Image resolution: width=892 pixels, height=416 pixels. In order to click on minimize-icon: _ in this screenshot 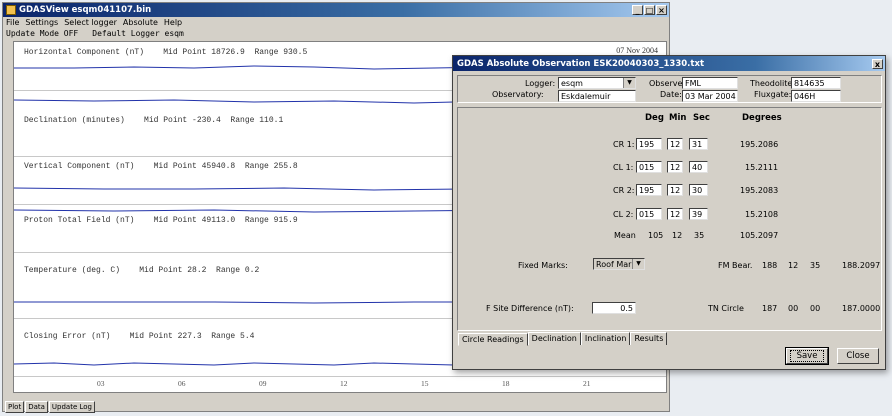, I will do `click(637, 10)`.